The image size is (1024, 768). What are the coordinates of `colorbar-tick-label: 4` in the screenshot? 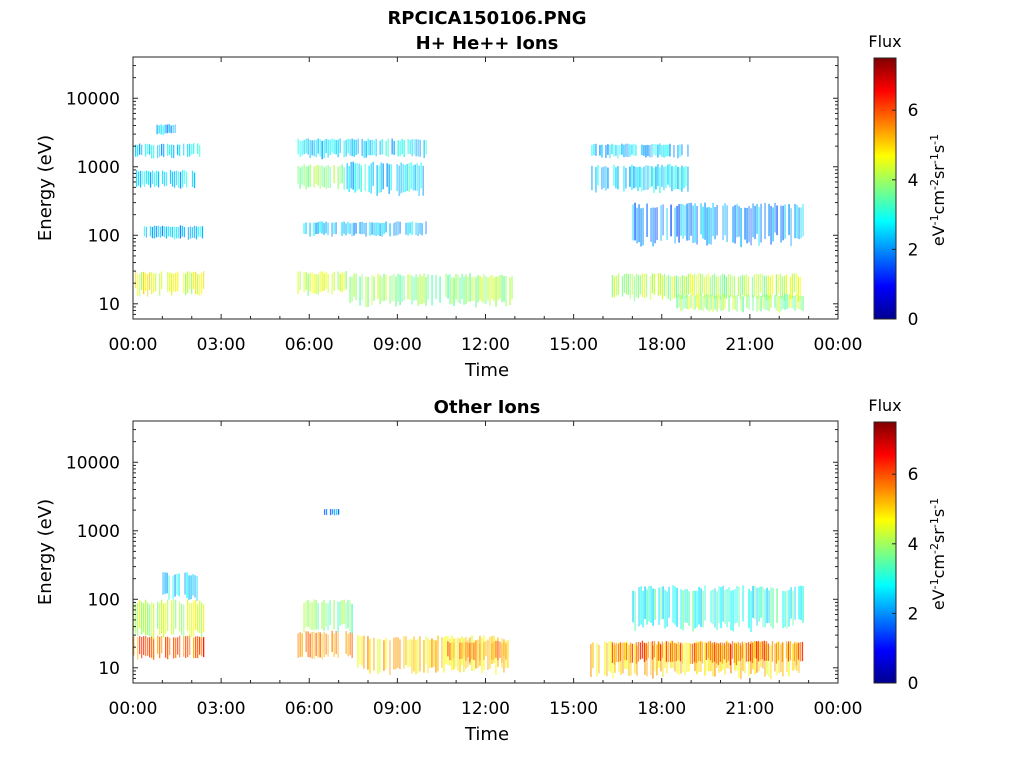 It's located at (913, 181).